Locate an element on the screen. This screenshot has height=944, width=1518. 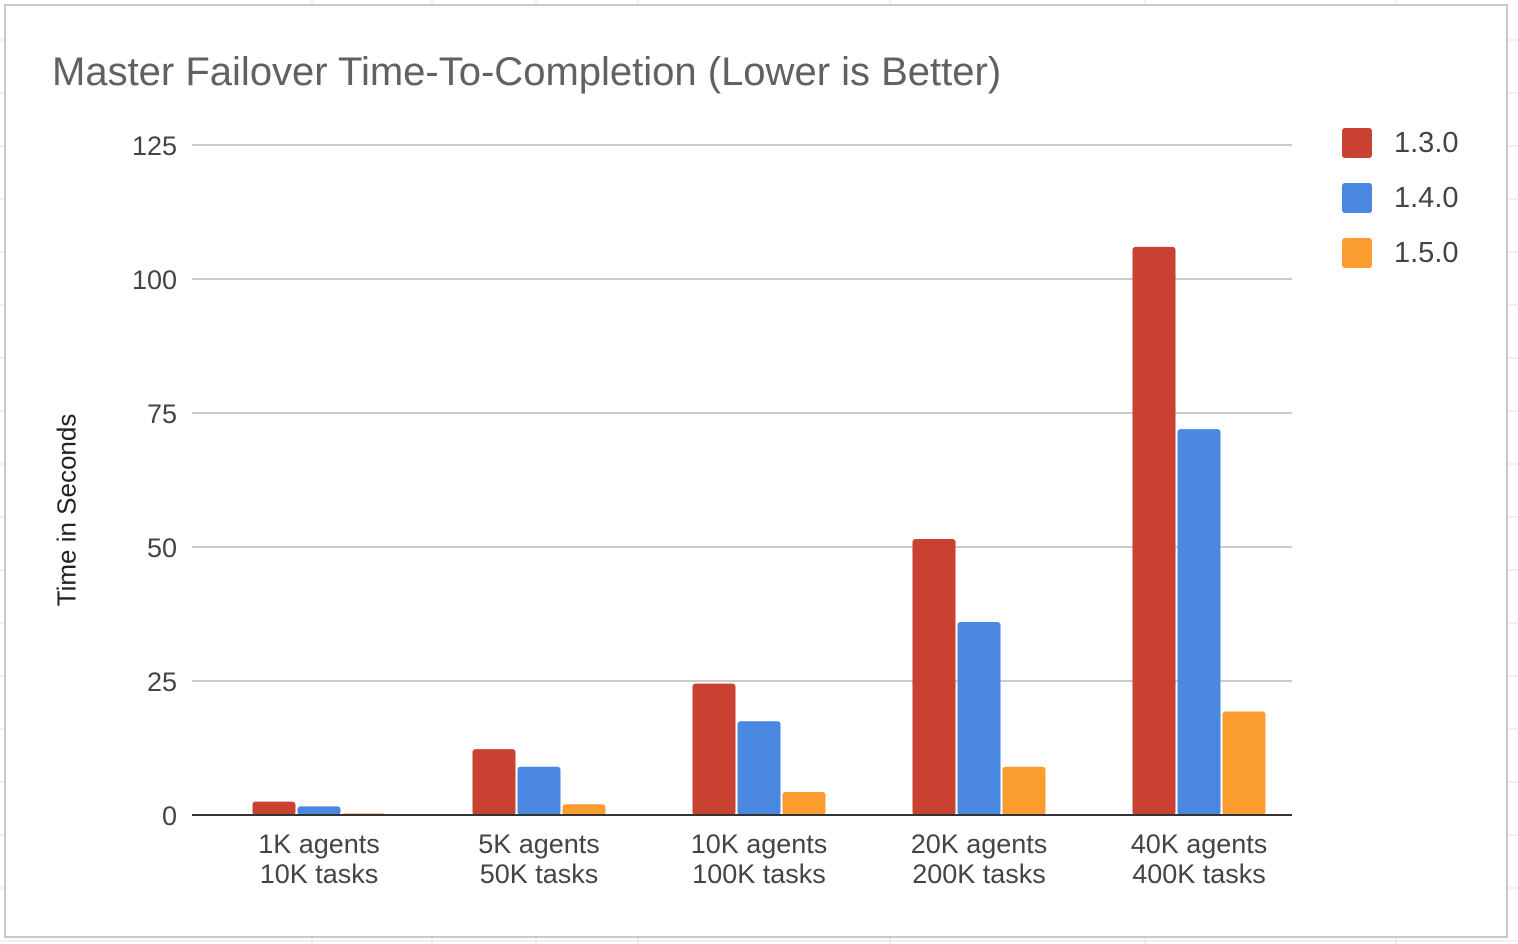
legend-label: 1.4.0 is located at coordinates (1426, 197).